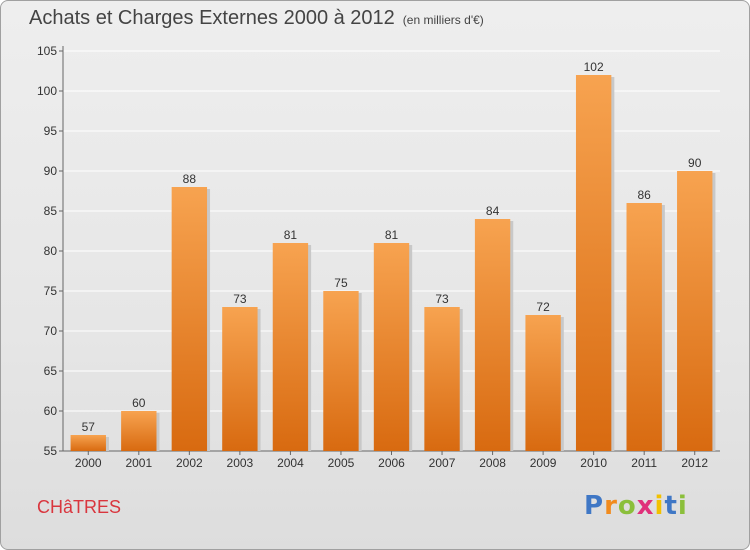 Image resolution: width=750 pixels, height=550 pixels. What do you see at coordinates (79, 507) in the screenshot?
I see `commune-name: CHâTRES` at bounding box center [79, 507].